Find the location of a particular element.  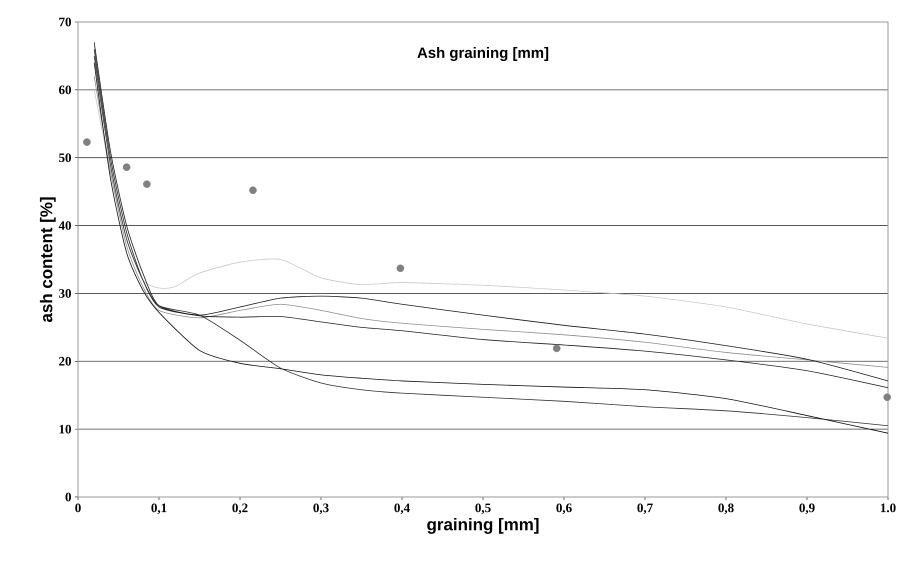

y-tick-label: 30 is located at coordinates (65, 293).